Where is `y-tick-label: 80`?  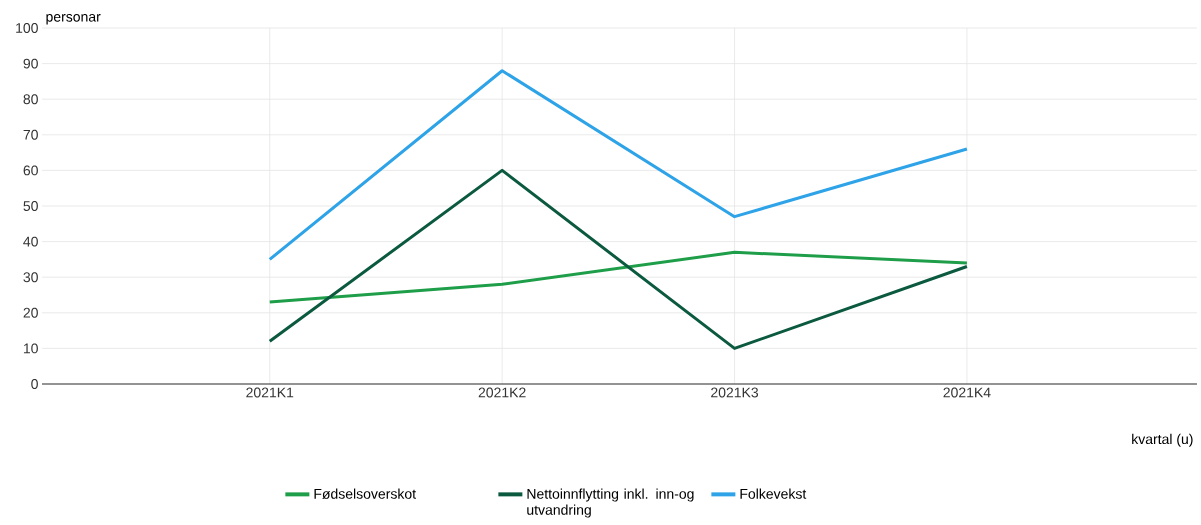
y-tick-label: 80 is located at coordinates (30, 99).